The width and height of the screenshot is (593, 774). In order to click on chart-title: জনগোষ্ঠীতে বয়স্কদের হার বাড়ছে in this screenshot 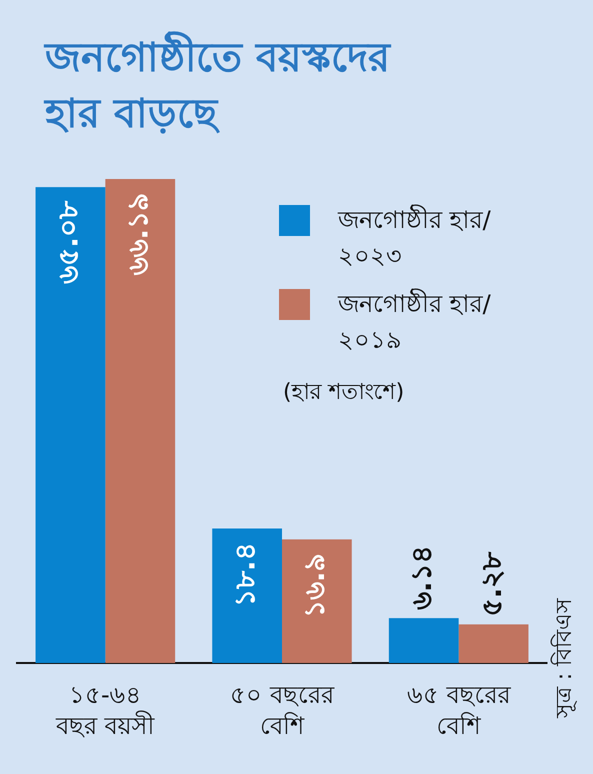, I will do `click(217, 84)`.